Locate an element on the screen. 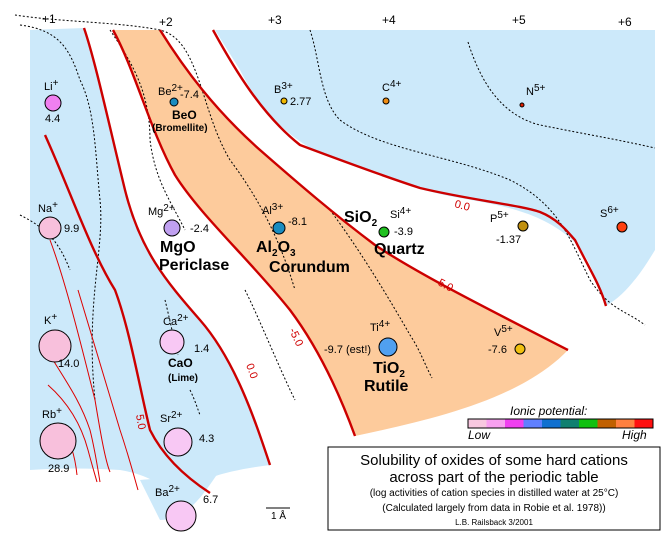  ion-log-activity: 14.0 is located at coordinates (68, 364).